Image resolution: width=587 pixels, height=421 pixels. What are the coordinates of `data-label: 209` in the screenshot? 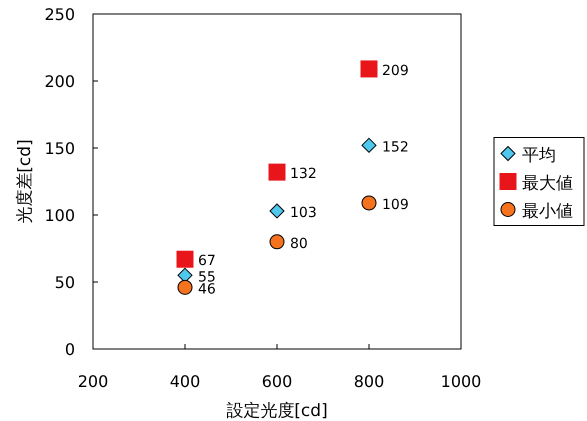 It's located at (395, 70).